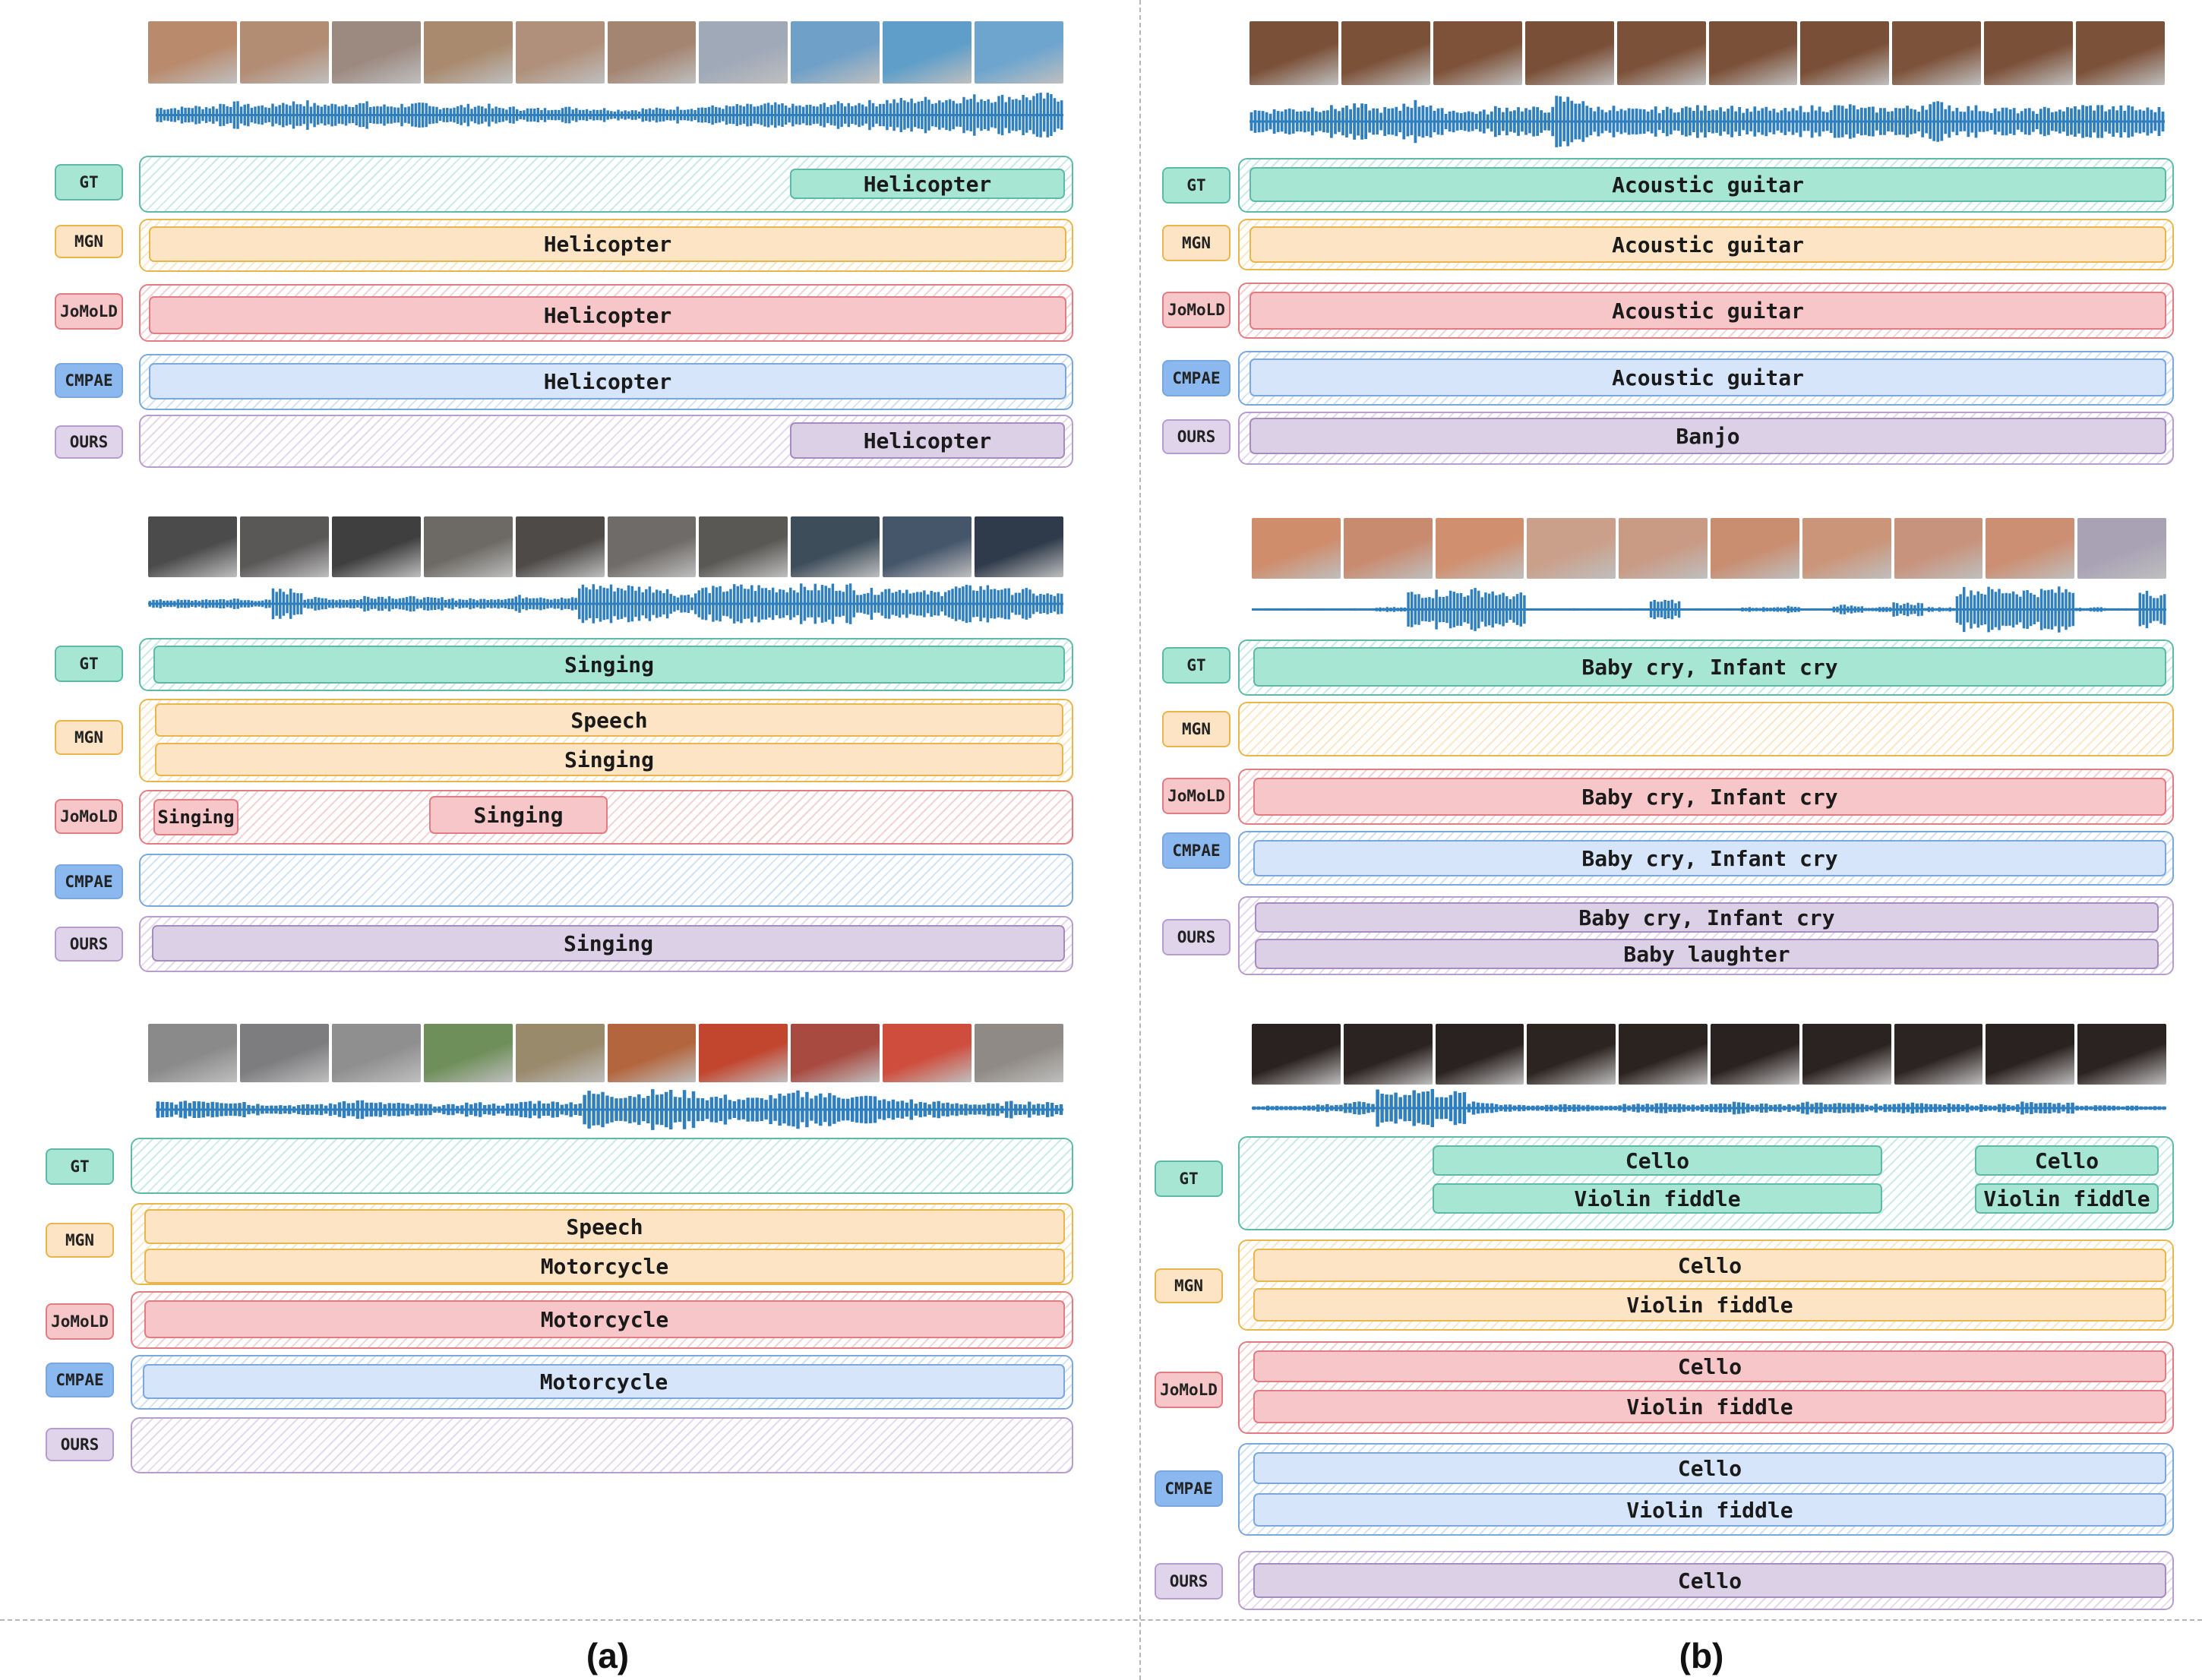 This screenshot has width=2202, height=1680. I want to click on timeline-track-gt, so click(602, 1166).